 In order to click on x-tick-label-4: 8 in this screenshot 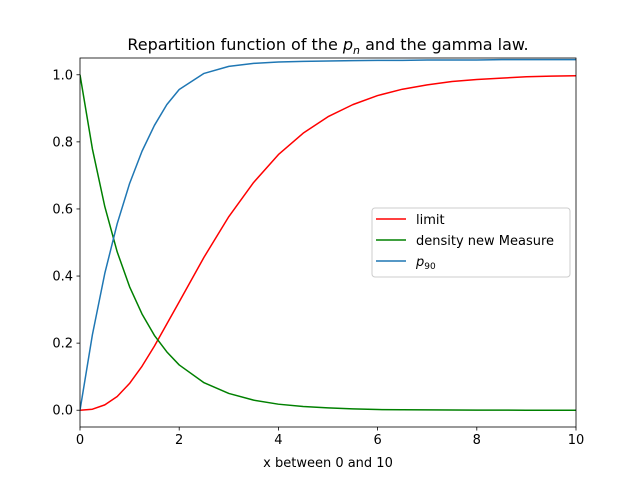, I will do `click(477, 440)`.